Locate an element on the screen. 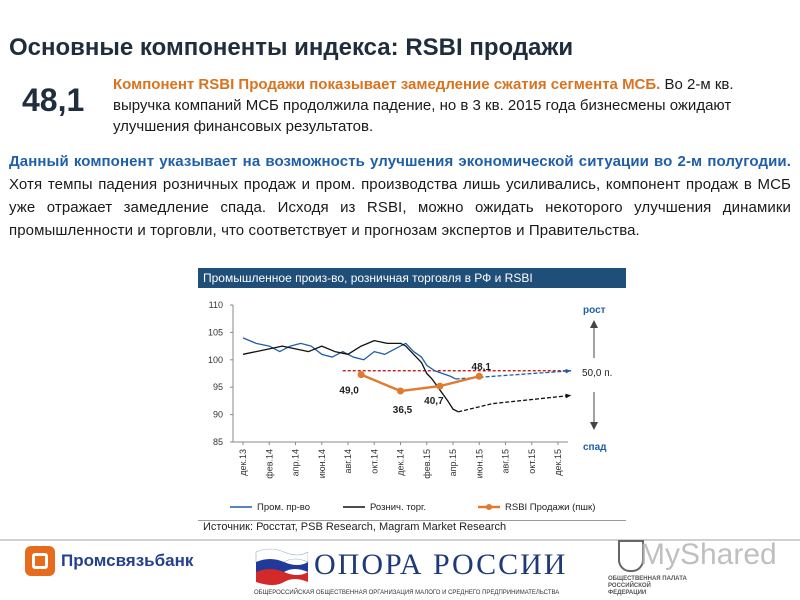  chamber-caption: ОБЩЕСТВЕННАЯ ПАЛАТА РОССИЙСКОЙ ФЕДЕРАЦИИ is located at coordinates (647, 586).